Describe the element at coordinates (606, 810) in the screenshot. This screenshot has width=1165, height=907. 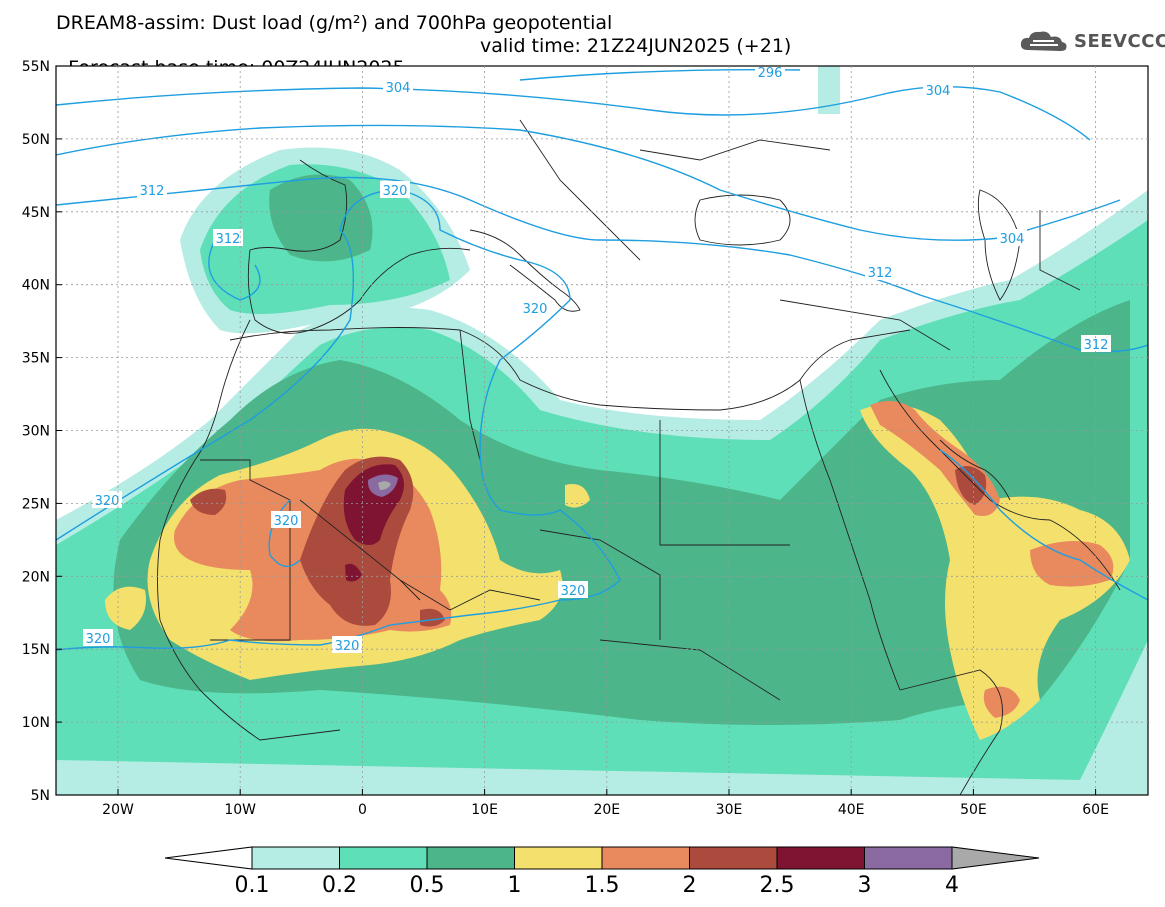
I see `lon-tick-label: 20E` at that location.